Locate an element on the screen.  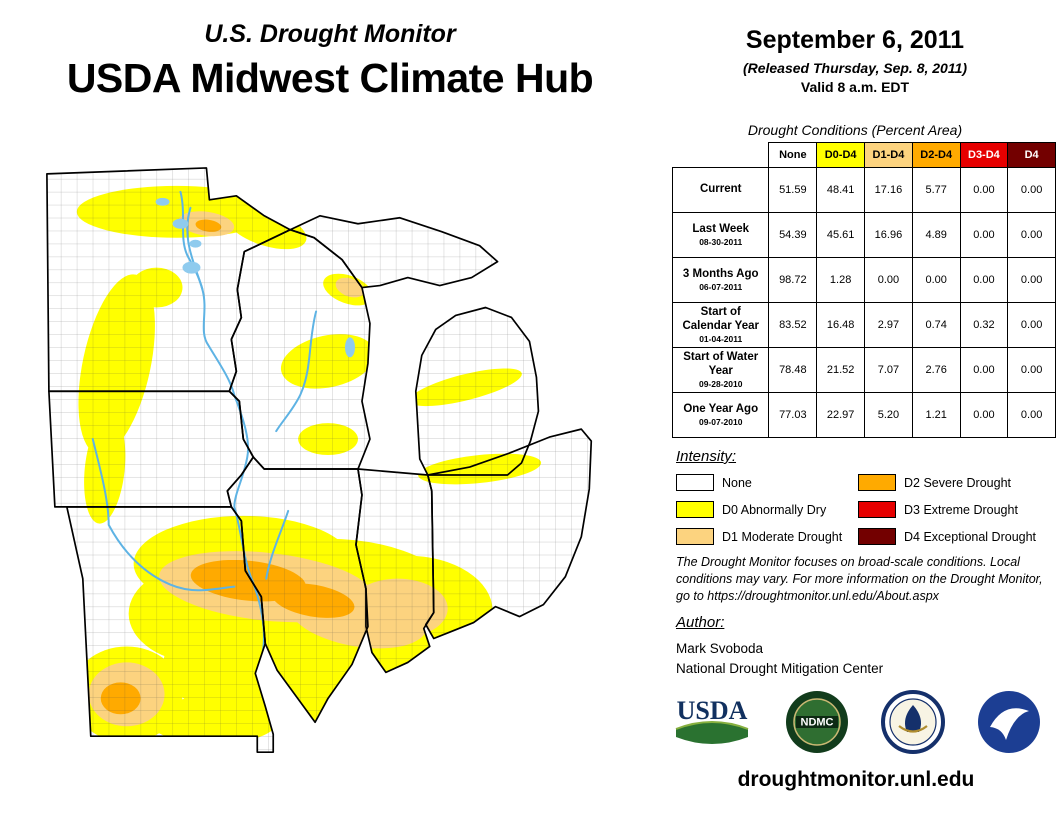
col-header-d2-d4: D2-D4 is located at coordinates (936, 155).